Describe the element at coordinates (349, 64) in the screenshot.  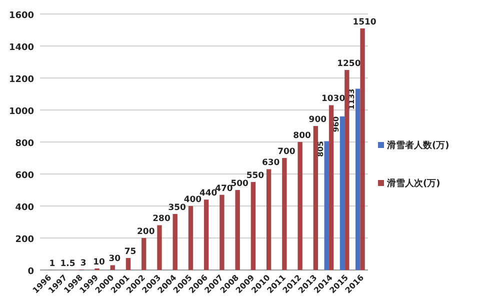
I see `data-label: 1250` at that location.